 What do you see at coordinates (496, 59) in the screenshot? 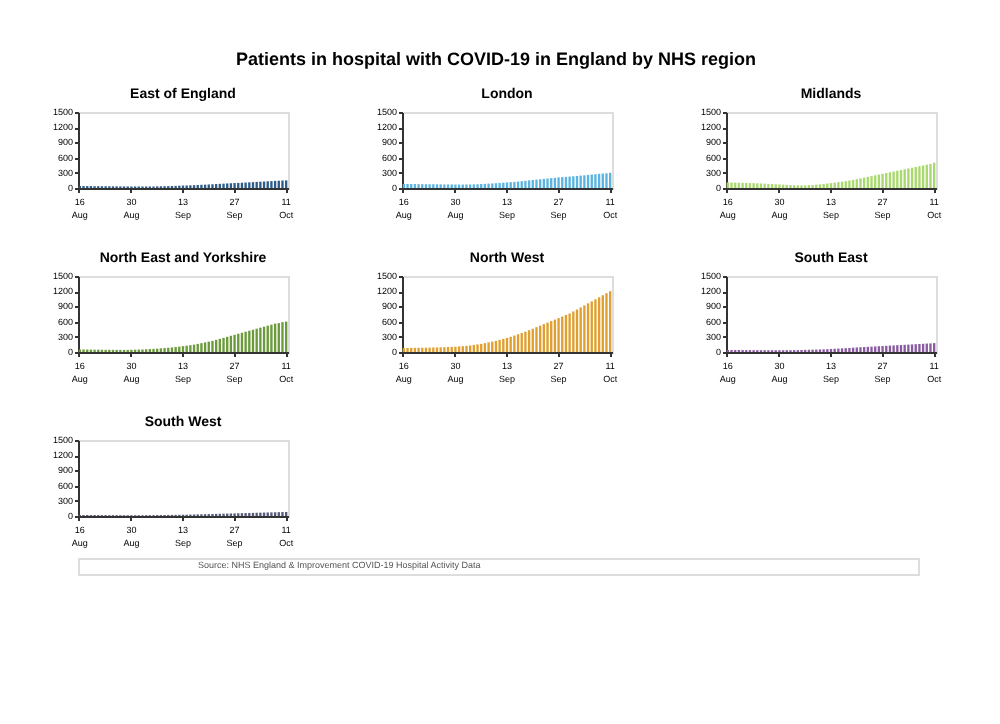
I see `text: Patients in hospital with COVID-19 in England by NHS region` at bounding box center [496, 59].